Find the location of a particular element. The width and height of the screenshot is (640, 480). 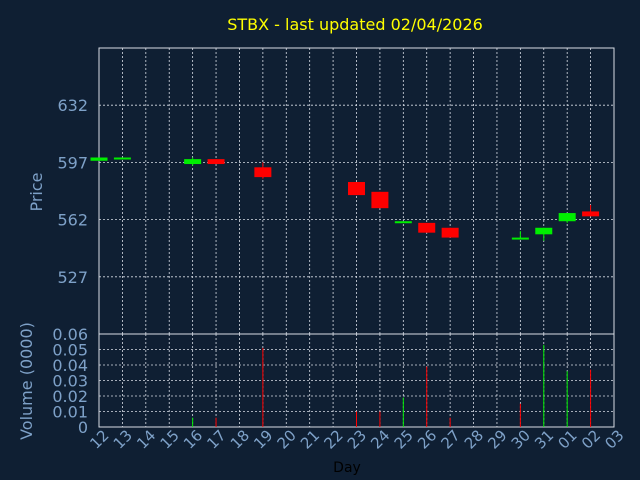

price-tick-label: 527 is located at coordinates (72, 277).